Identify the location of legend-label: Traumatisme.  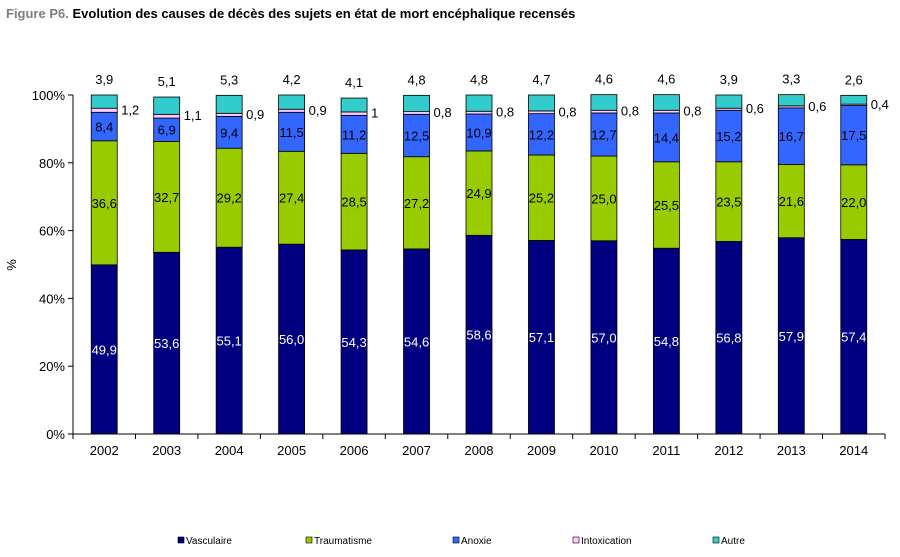
(343, 541).